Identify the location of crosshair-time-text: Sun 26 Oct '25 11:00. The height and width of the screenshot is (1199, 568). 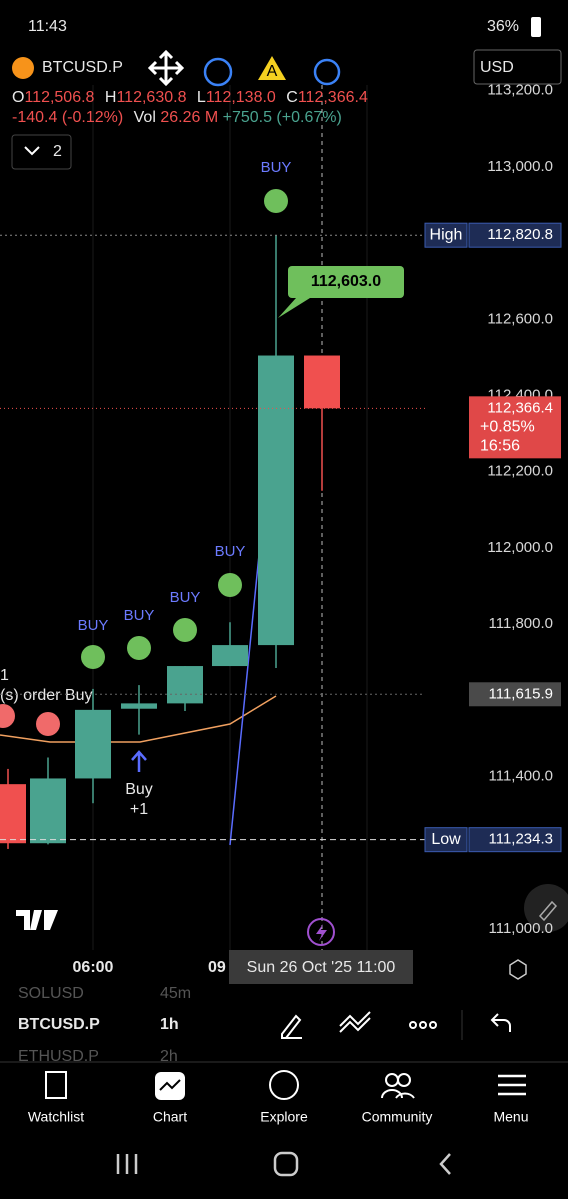
(321, 967).